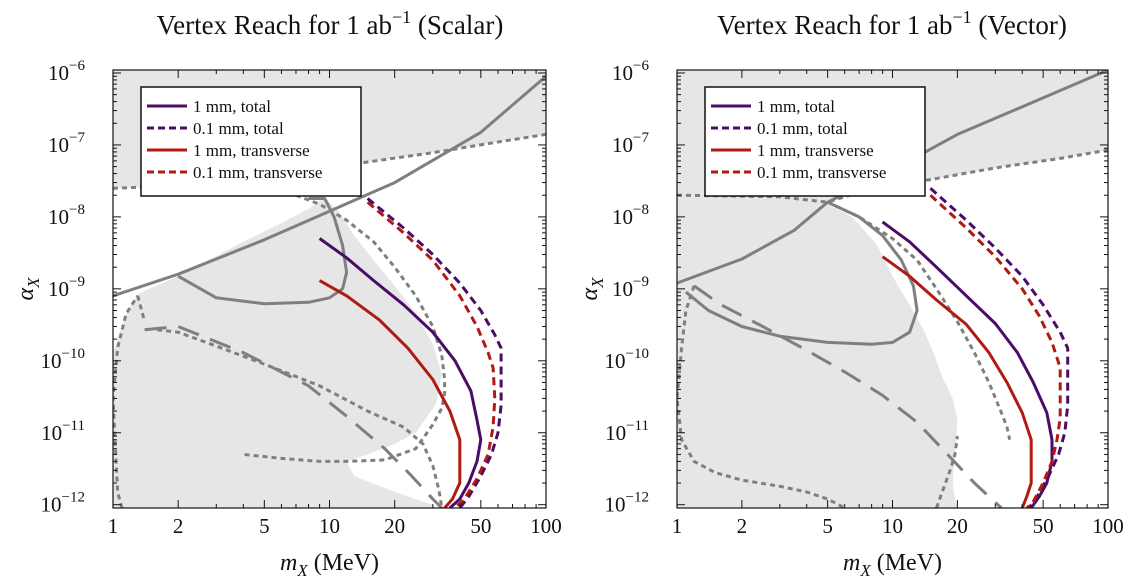  What do you see at coordinates (892, 23) in the screenshot?
I see `chart-title: Vertex Reach for 1 ab−1 (Vector)` at bounding box center [892, 23].